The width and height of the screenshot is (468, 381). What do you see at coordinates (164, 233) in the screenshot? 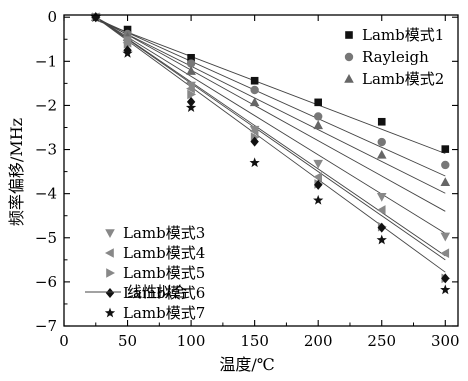
I see `legend-label-lamb-3: Lamb模式3` at bounding box center [164, 233].